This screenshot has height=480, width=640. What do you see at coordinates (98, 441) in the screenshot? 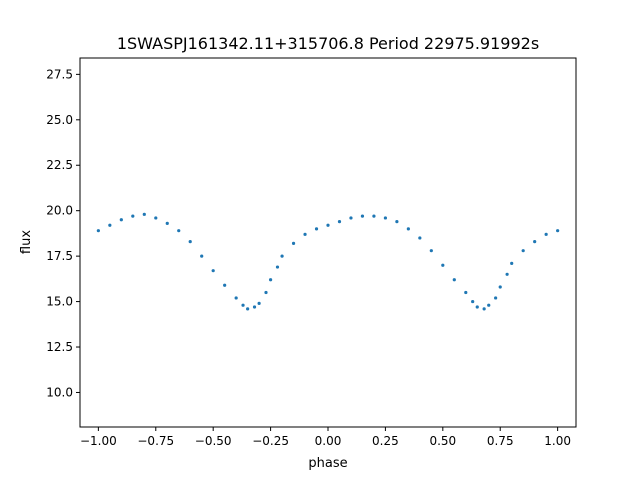
I see `x-tick-label: −1.00` at bounding box center [98, 441].